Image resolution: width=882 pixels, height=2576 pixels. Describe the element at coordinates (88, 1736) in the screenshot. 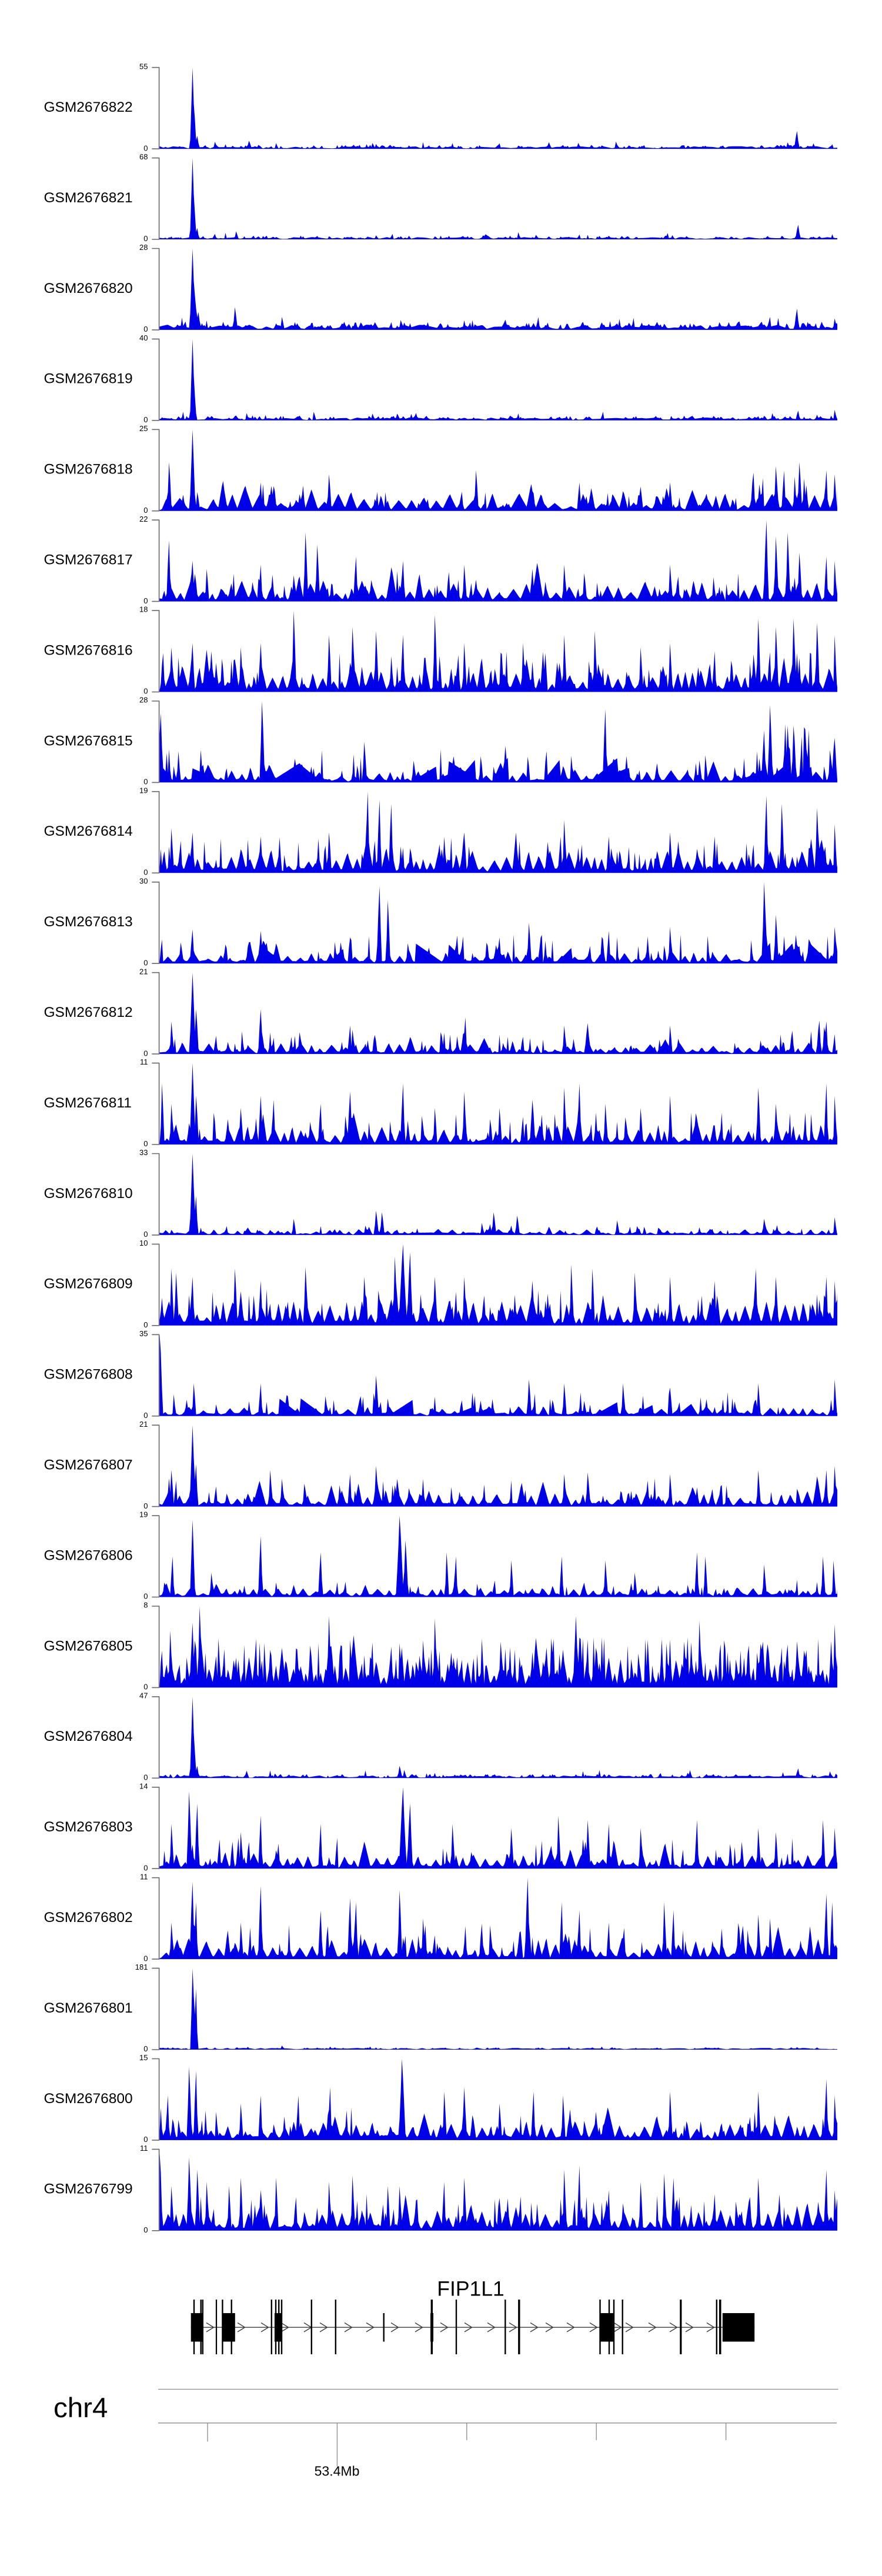

I see `svg-text: GSM2676804` at that location.